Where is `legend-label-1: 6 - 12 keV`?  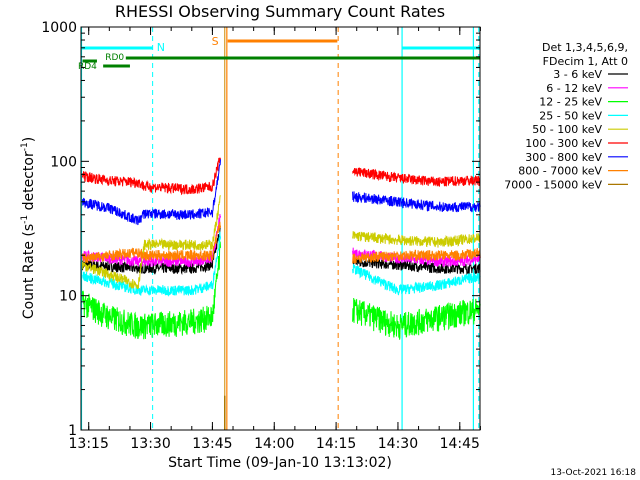
legend-label-1: 6 - 12 keV is located at coordinates (574, 88).